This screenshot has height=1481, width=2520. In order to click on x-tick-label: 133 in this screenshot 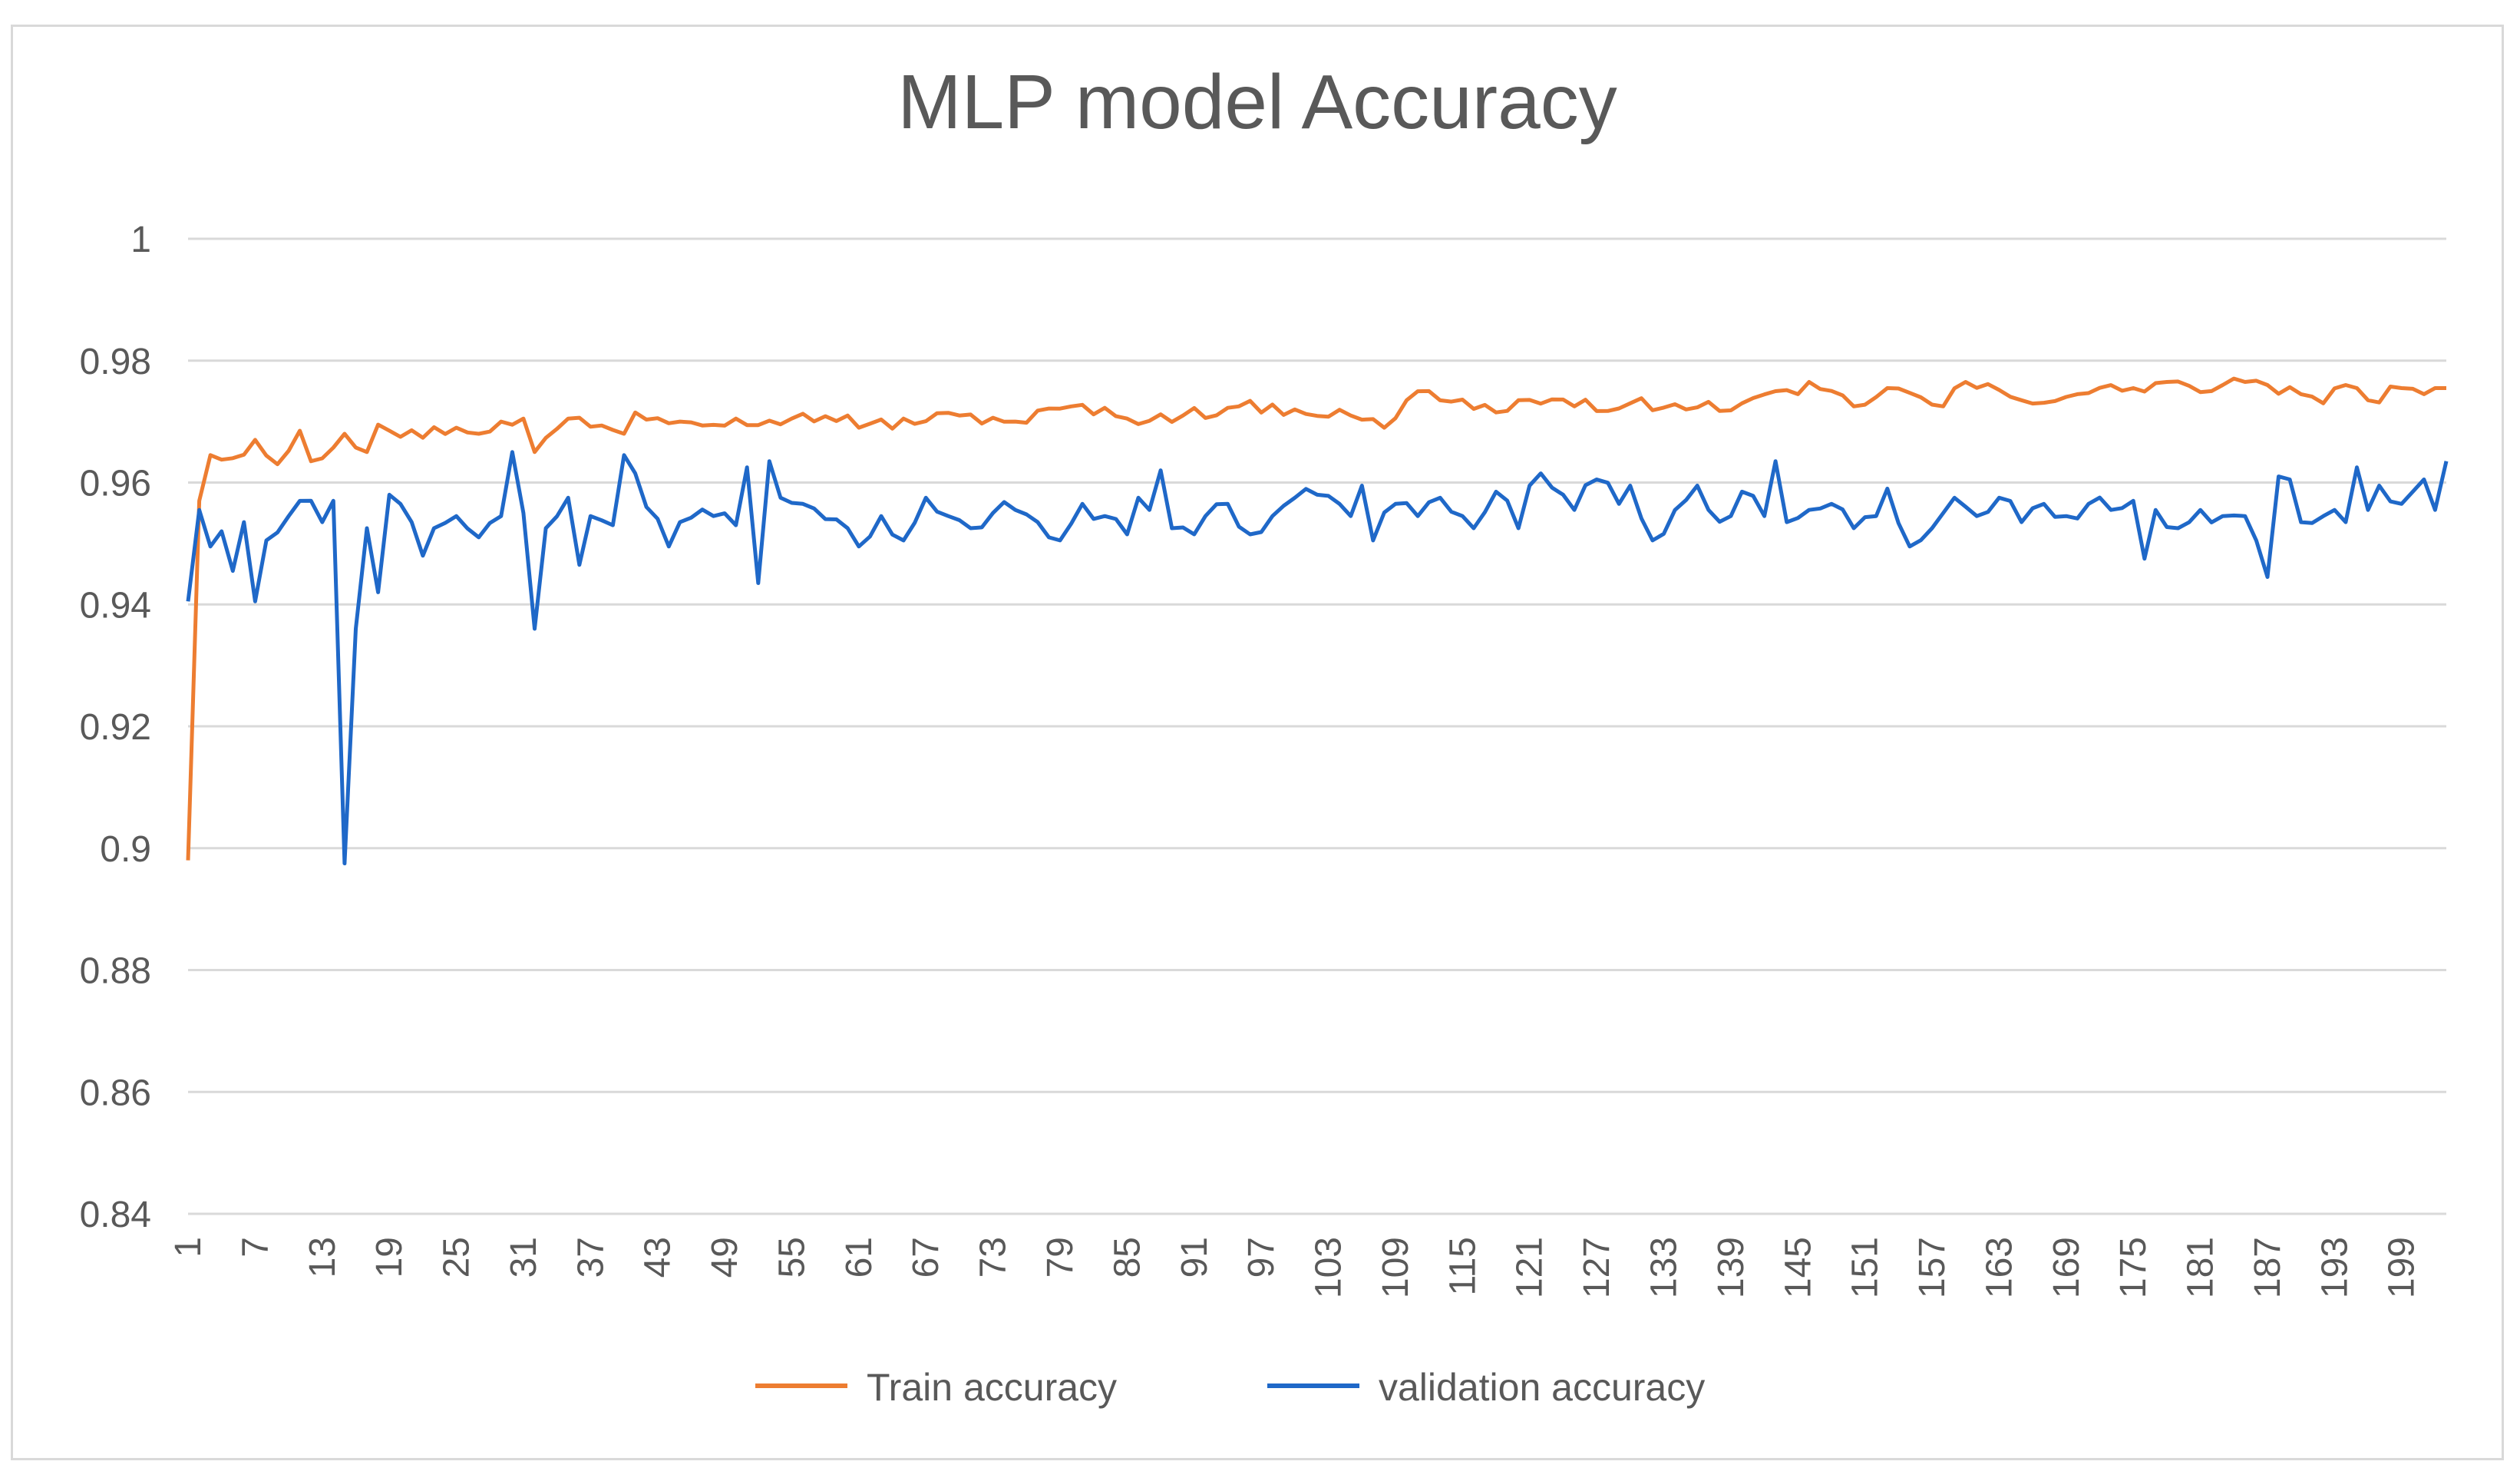, I will do `click(1664, 1268)`.